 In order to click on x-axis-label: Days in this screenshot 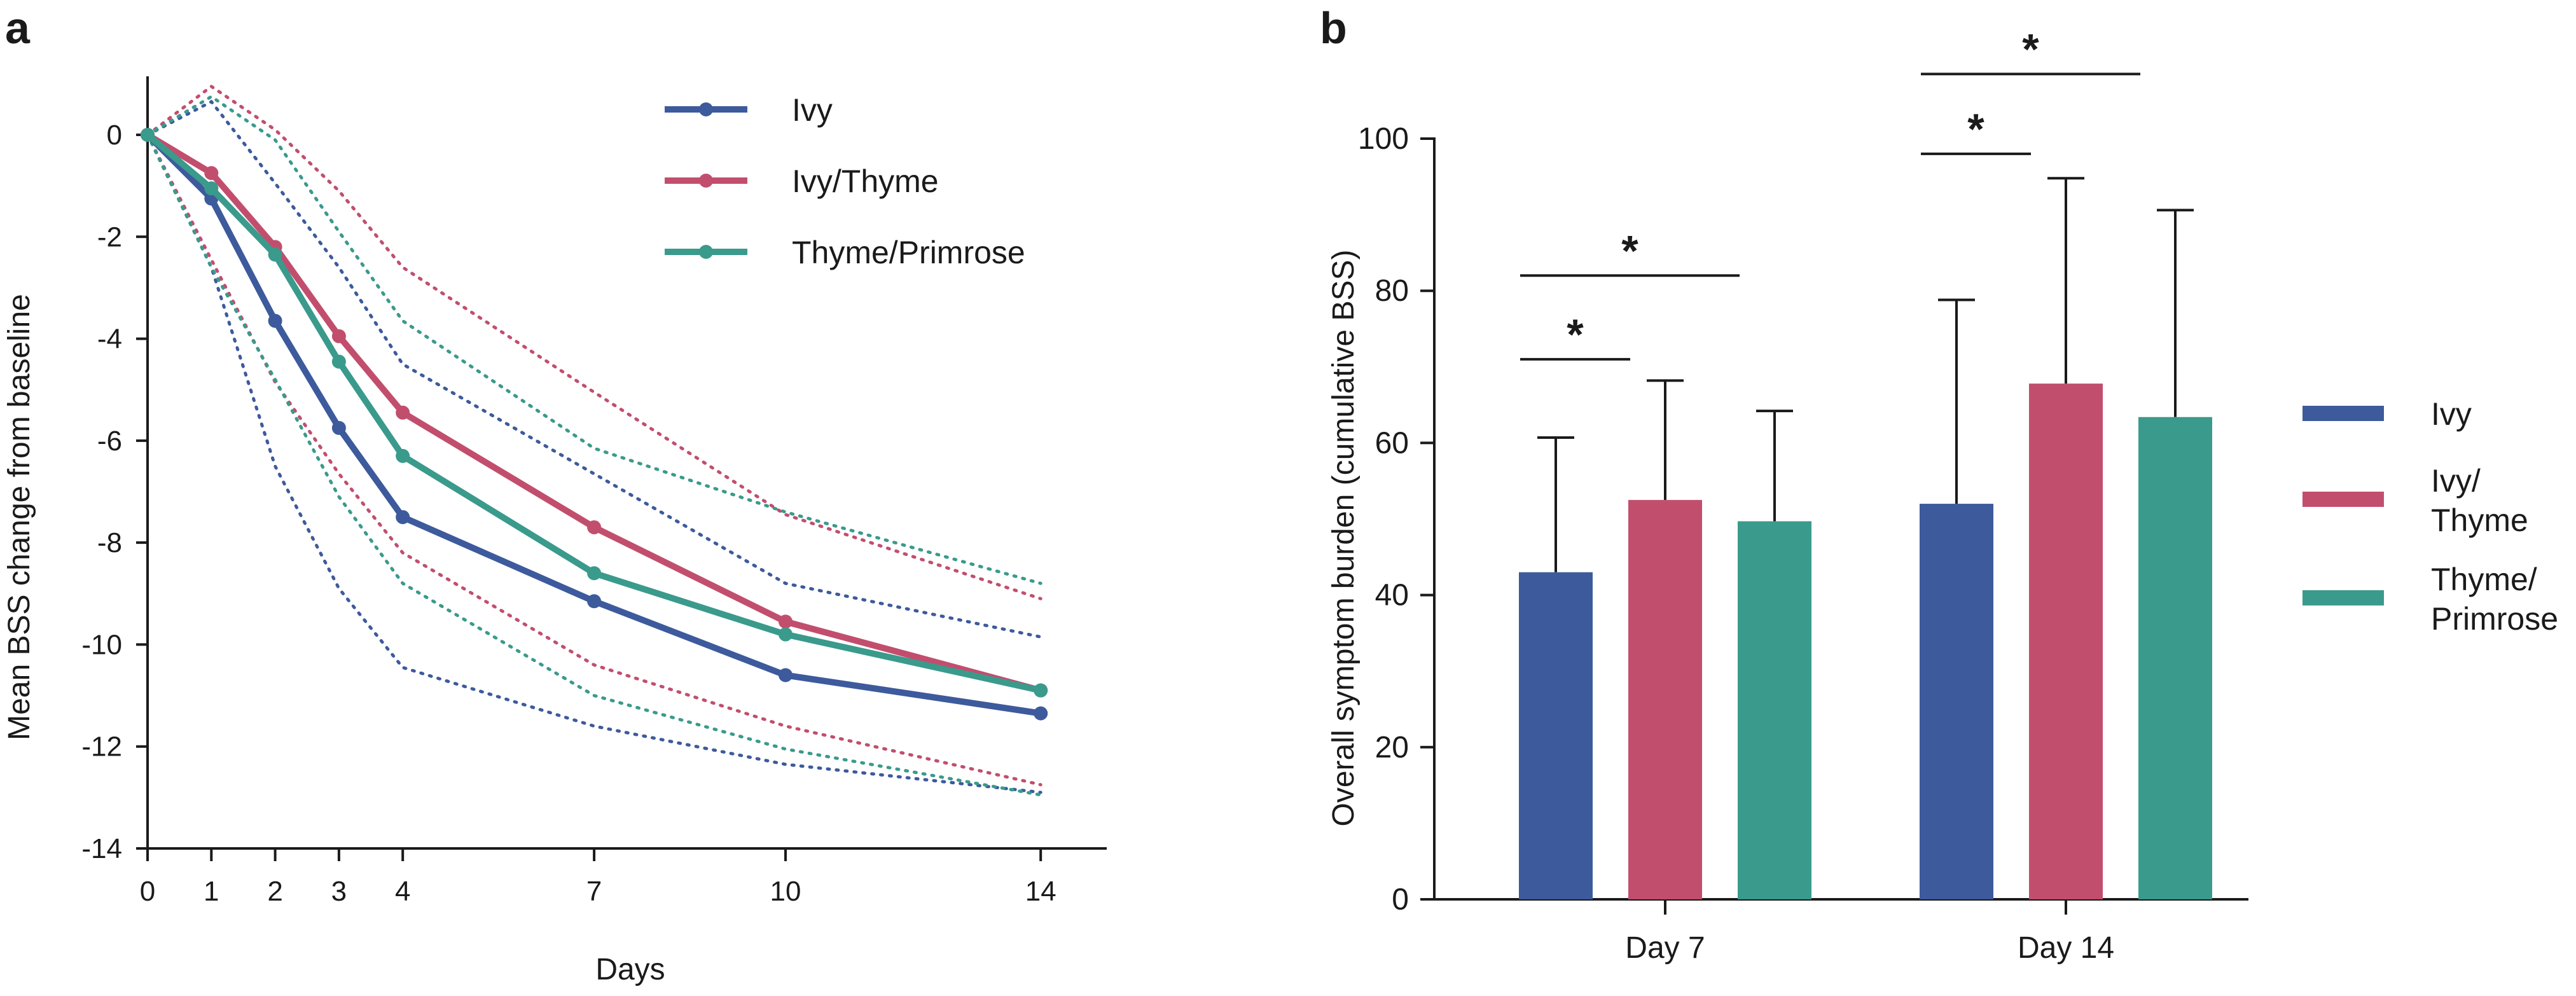, I will do `click(630, 970)`.